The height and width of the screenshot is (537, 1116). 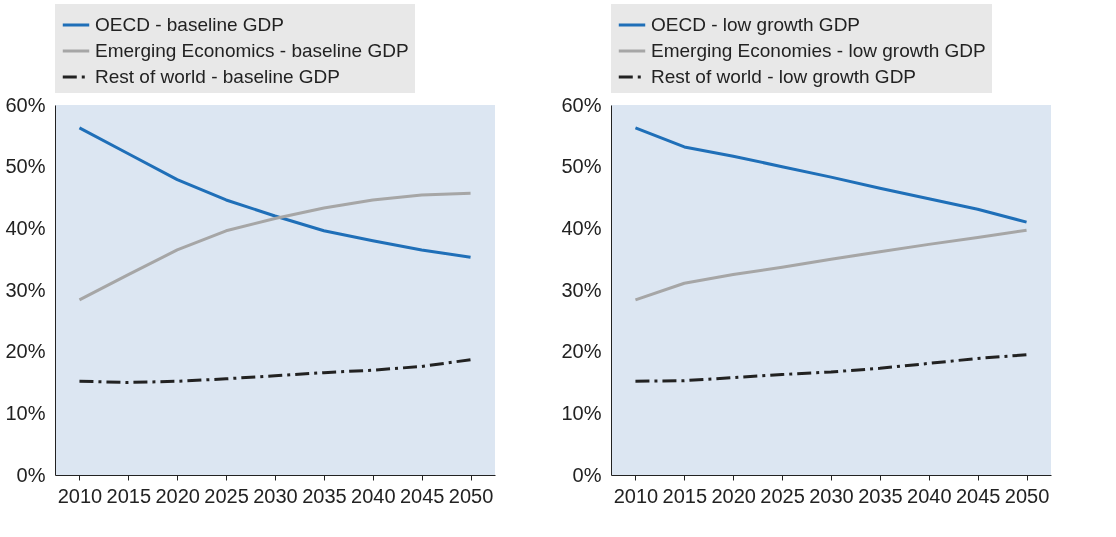 What do you see at coordinates (756, 24) in the screenshot?
I see `legend-label: OECD - low growth GDP` at bounding box center [756, 24].